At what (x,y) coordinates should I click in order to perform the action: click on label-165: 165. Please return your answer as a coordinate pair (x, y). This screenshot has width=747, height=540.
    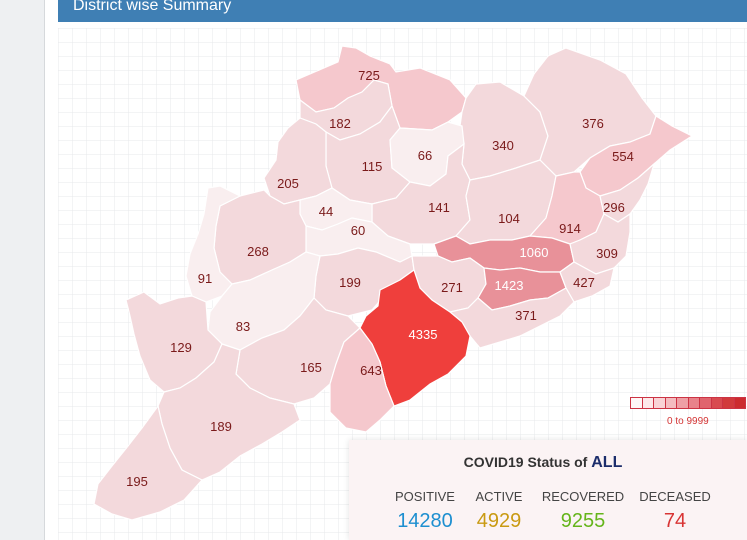
    Looking at the image, I should click on (311, 367).